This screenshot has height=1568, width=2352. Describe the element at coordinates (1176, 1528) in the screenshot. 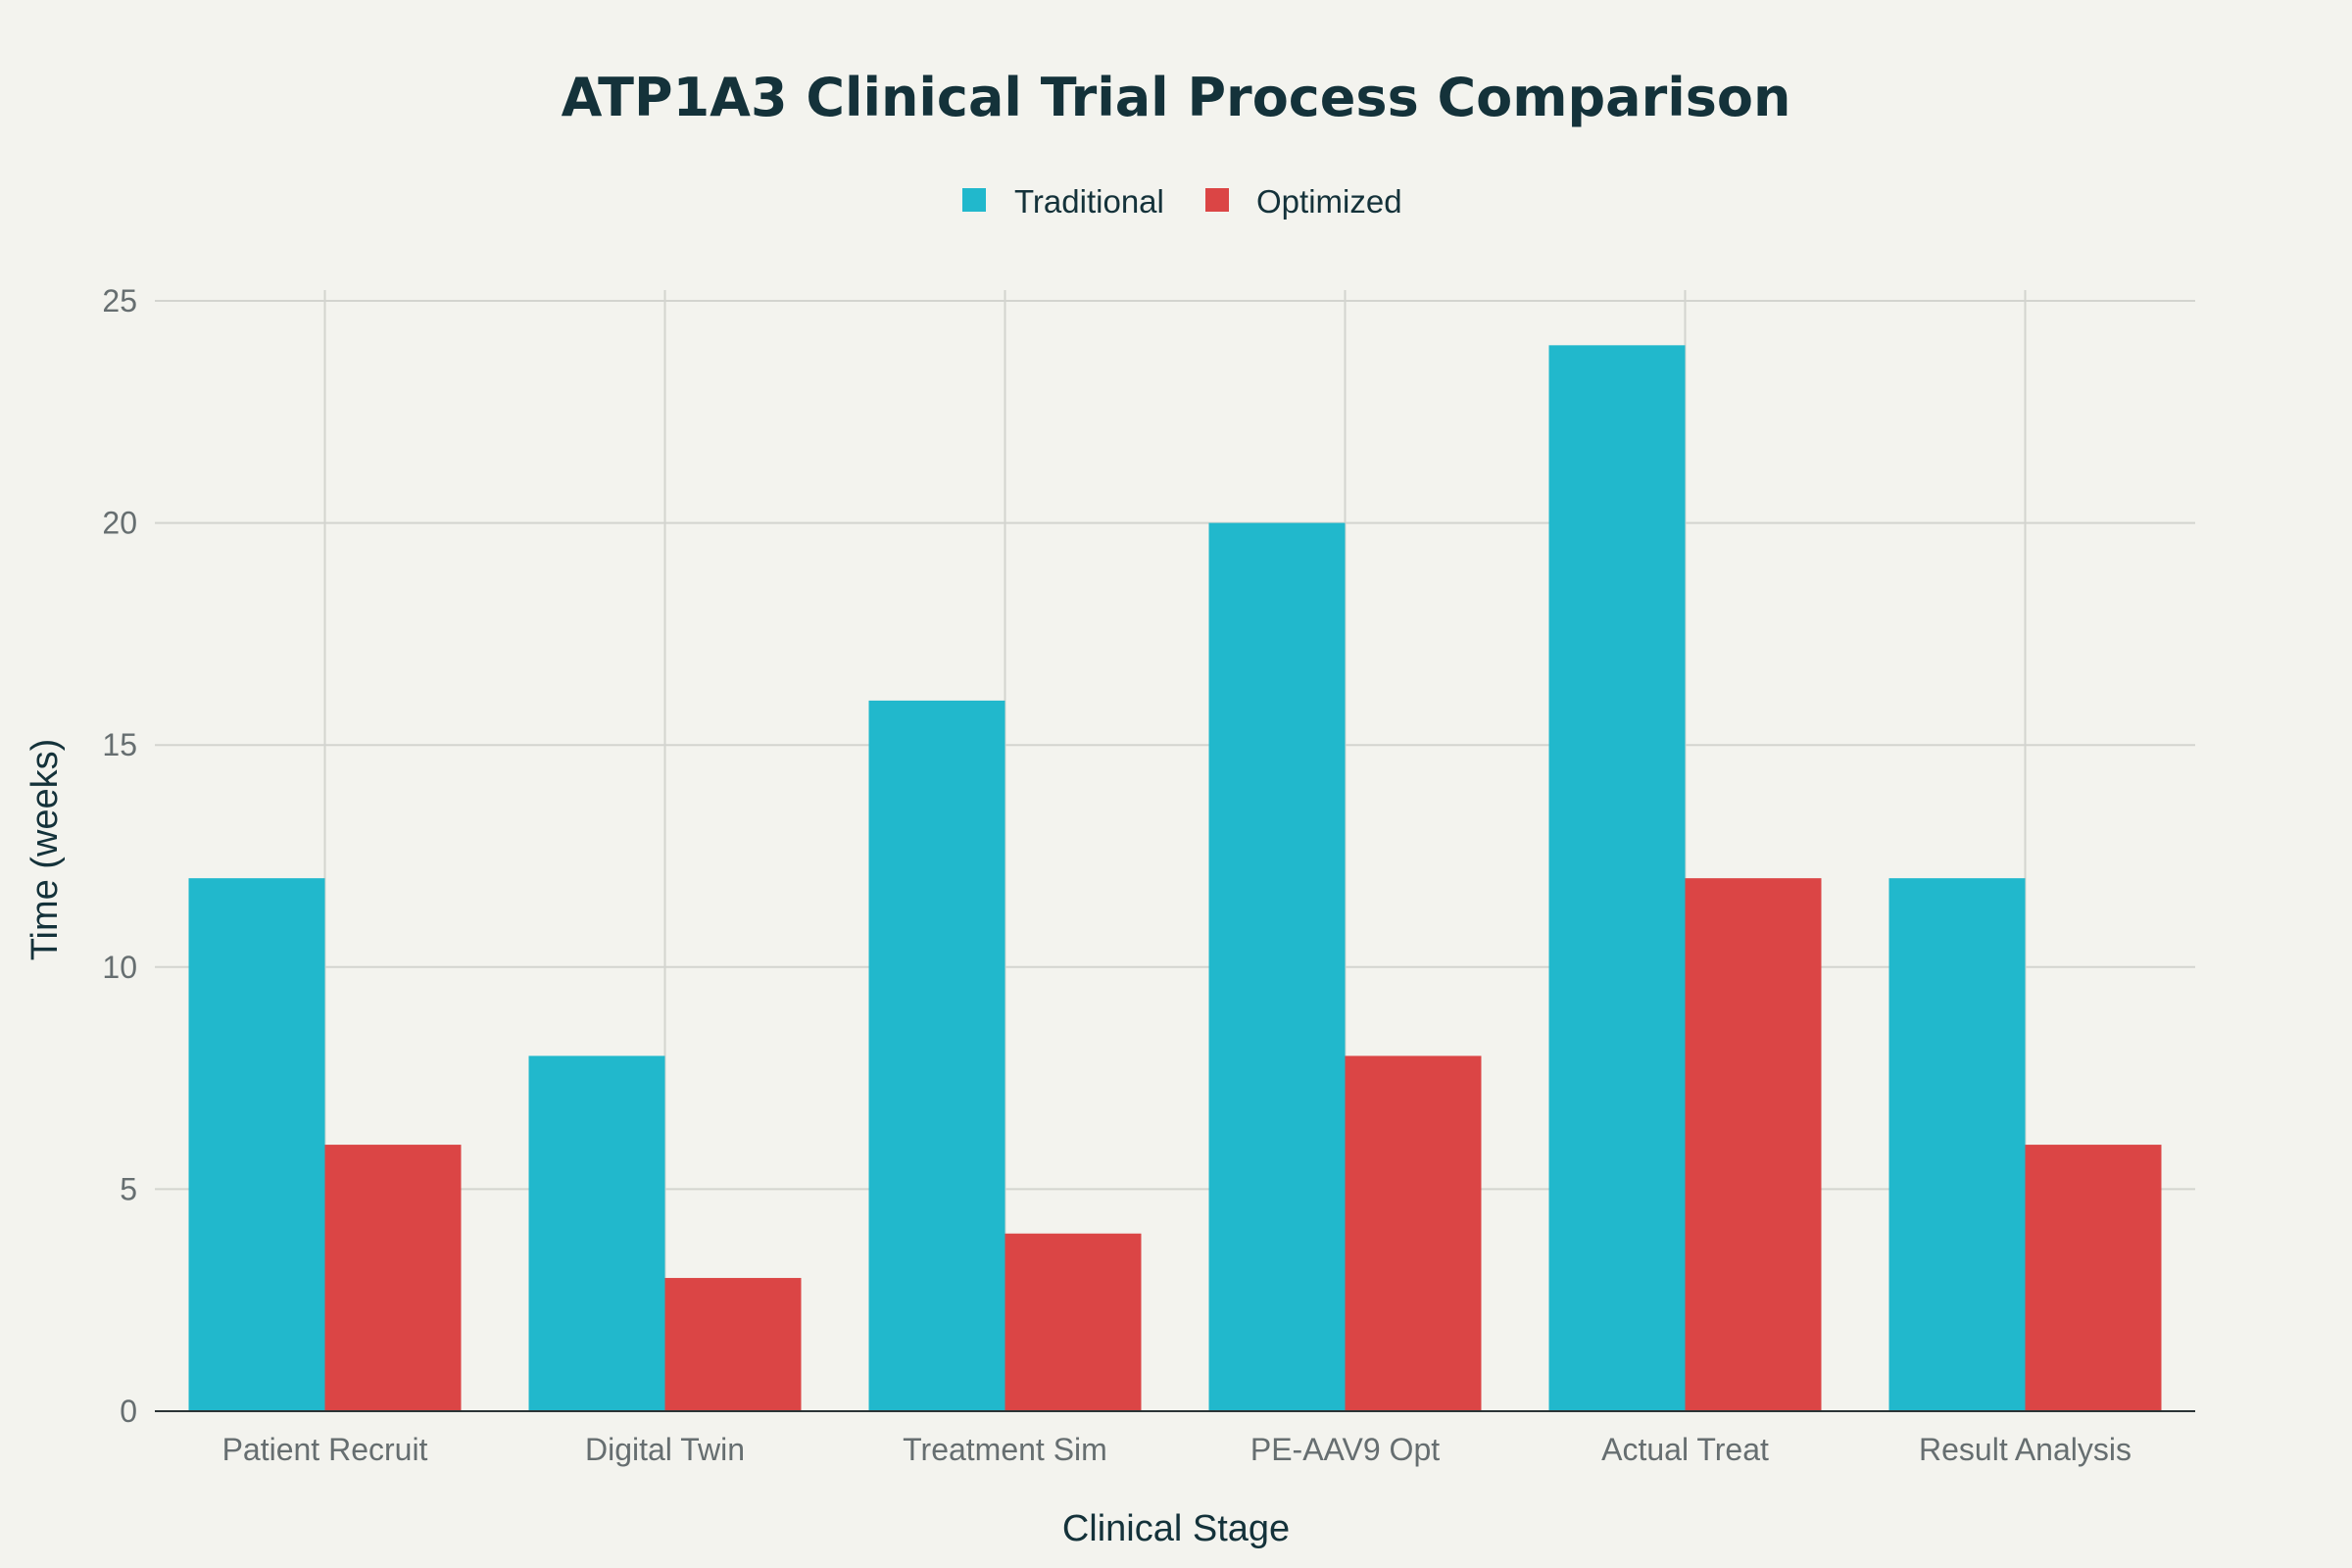

I see `x-axis-title: Clinical Stage` at that location.